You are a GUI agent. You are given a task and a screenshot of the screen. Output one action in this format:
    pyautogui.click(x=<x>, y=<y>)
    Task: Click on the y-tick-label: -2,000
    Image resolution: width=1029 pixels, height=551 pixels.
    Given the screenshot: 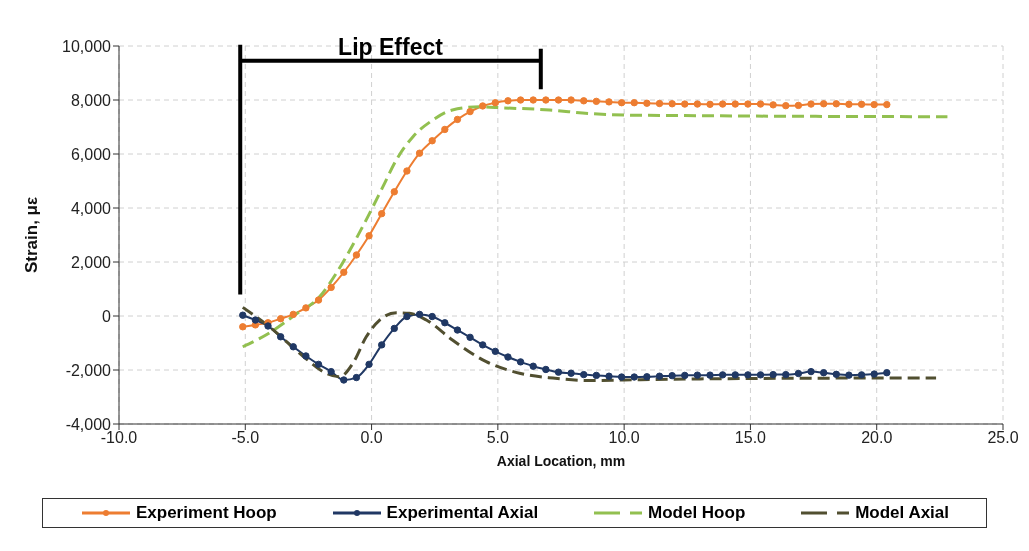 What is the action you would take?
    pyautogui.click(x=88, y=370)
    